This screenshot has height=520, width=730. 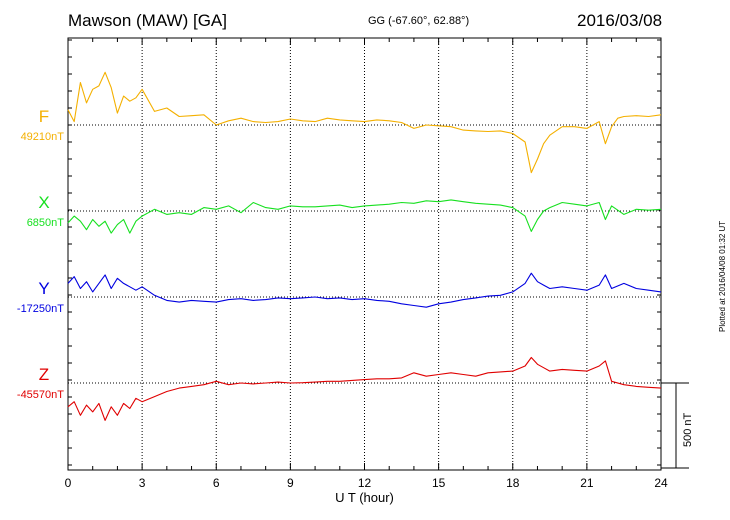 I want to click on station-coordinates: GG (-67.60°, 62.88°), so click(x=419, y=21).